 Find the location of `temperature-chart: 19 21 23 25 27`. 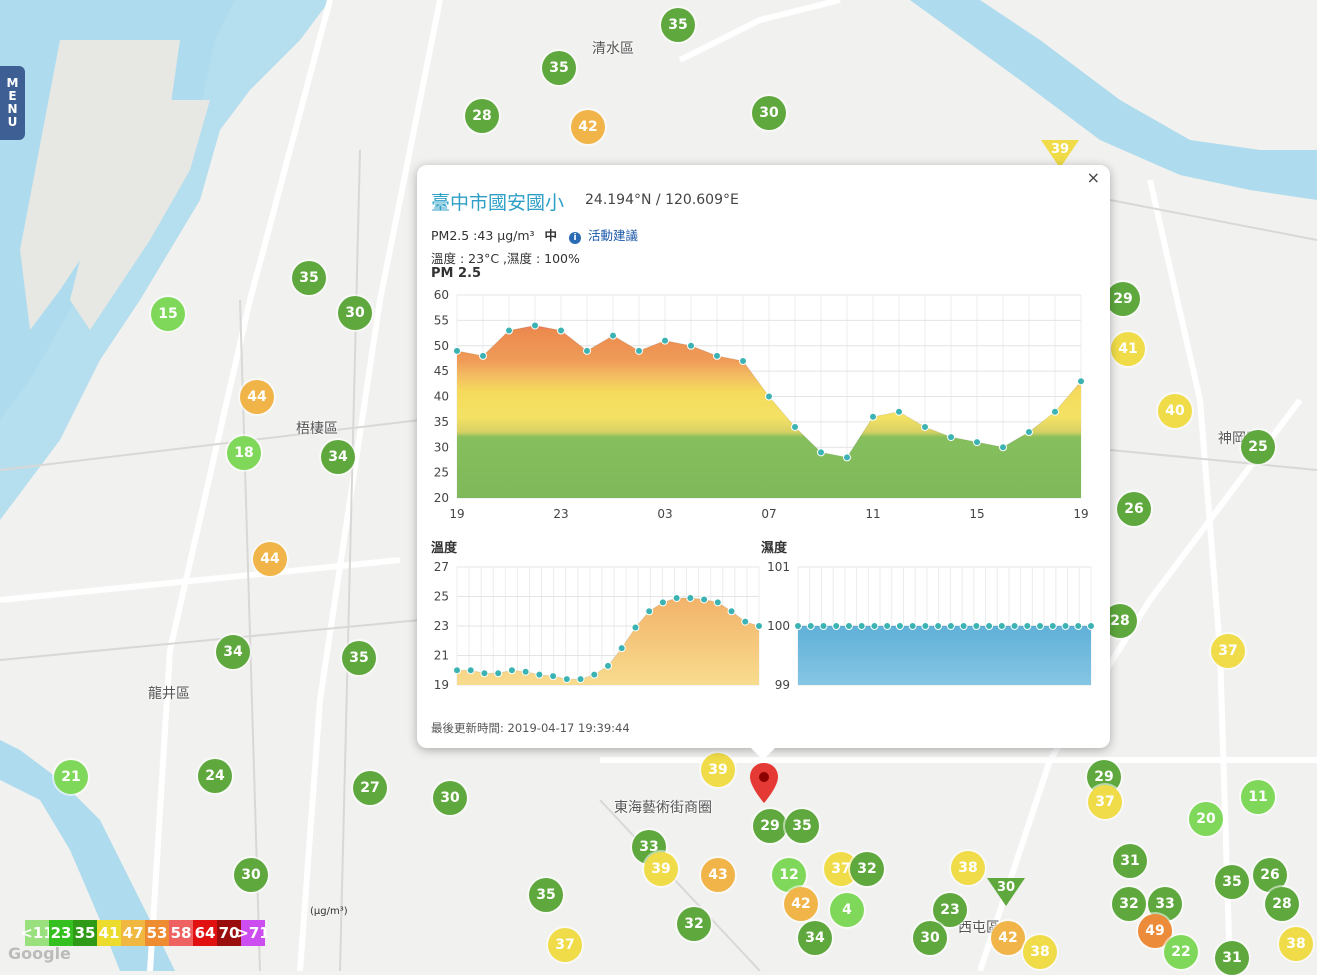

temperature-chart: 19 21 23 25 27 is located at coordinates (598, 626).